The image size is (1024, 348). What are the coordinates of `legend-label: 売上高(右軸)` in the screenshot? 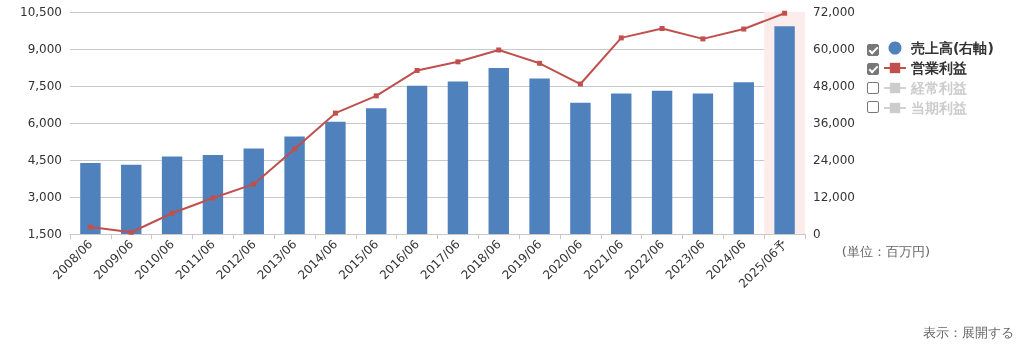 It's located at (952, 48).